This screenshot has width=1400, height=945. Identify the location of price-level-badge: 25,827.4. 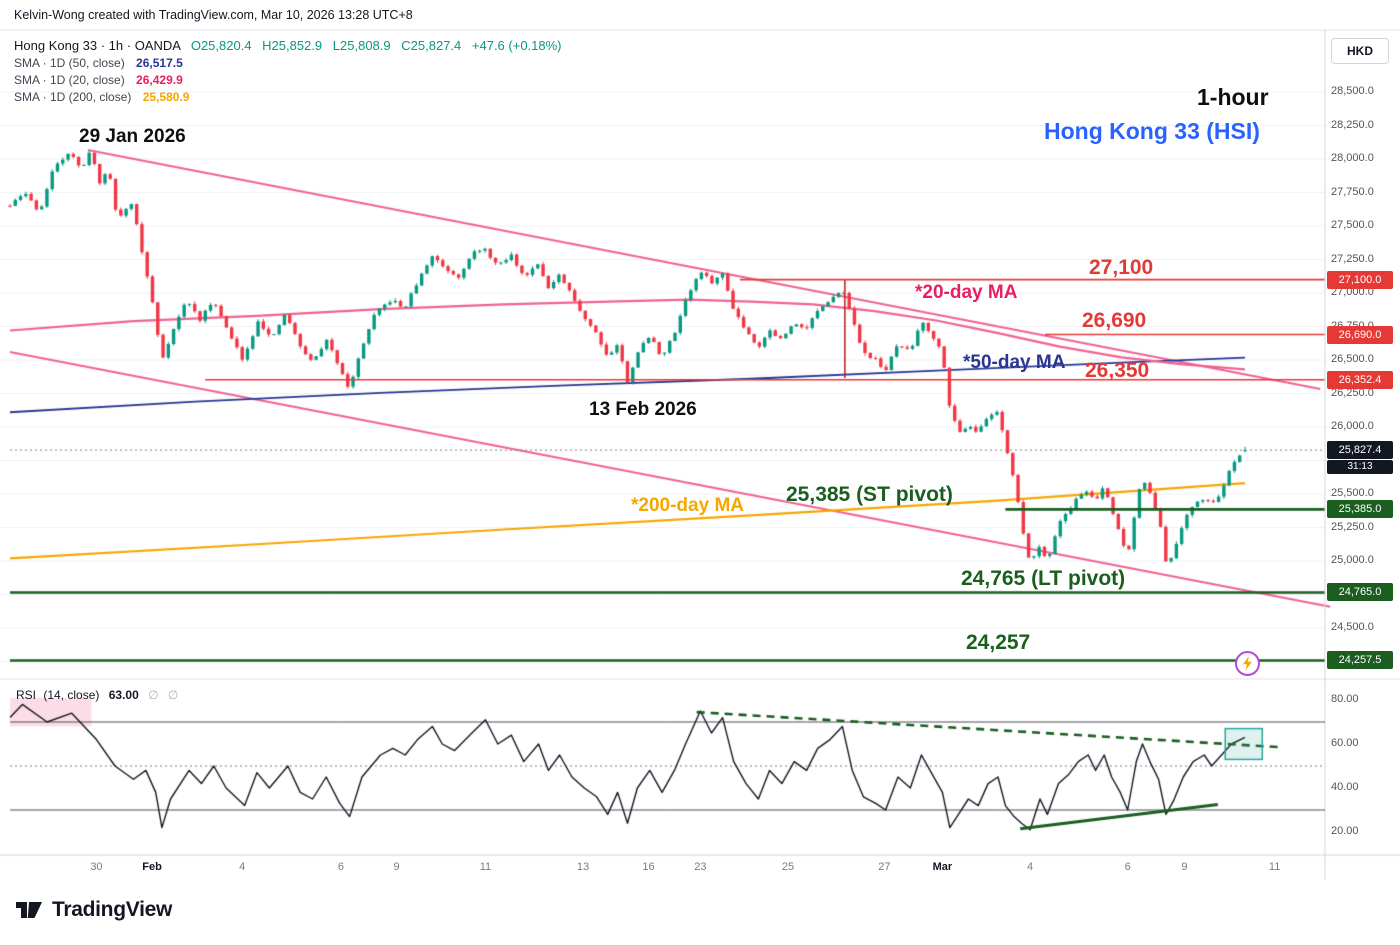
(1360, 450).